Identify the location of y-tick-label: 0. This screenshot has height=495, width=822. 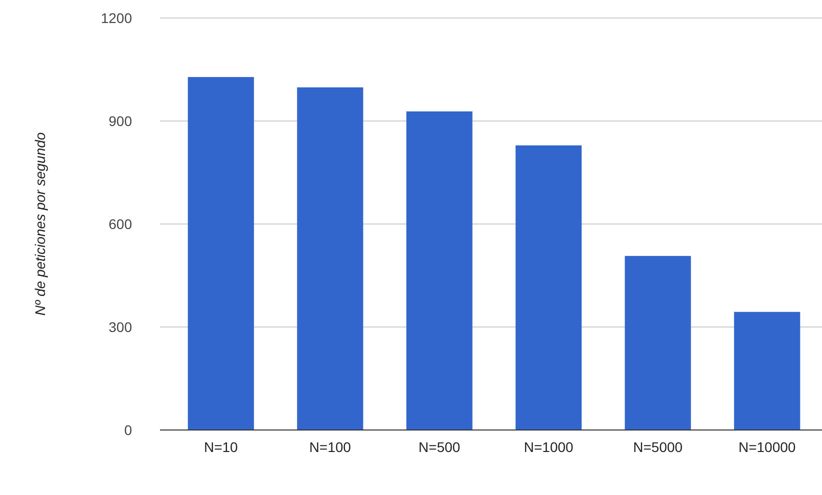
(128, 430).